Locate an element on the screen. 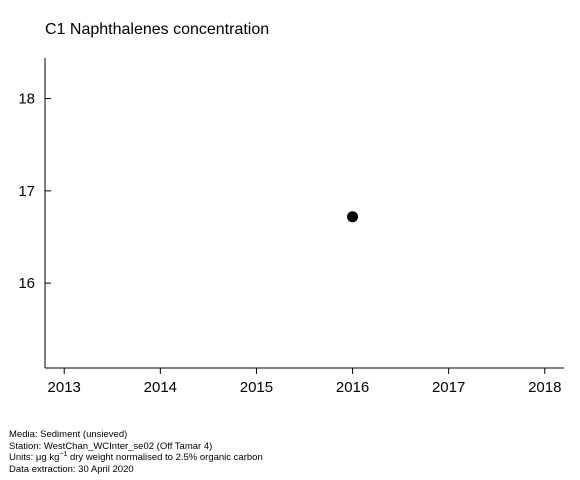 The height and width of the screenshot is (480, 580). data-point is located at coordinates (353, 217).